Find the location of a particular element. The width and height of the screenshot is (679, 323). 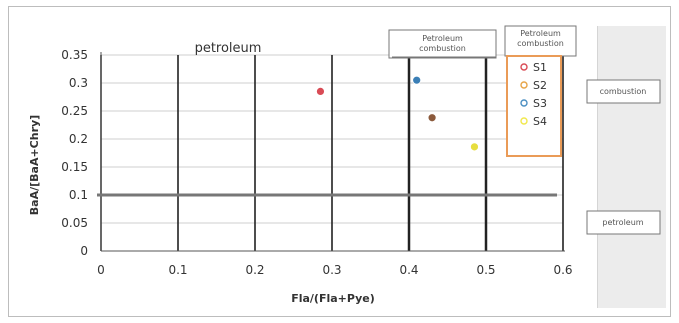

x-tick-label-2: 0.2 is located at coordinates (254, 270).